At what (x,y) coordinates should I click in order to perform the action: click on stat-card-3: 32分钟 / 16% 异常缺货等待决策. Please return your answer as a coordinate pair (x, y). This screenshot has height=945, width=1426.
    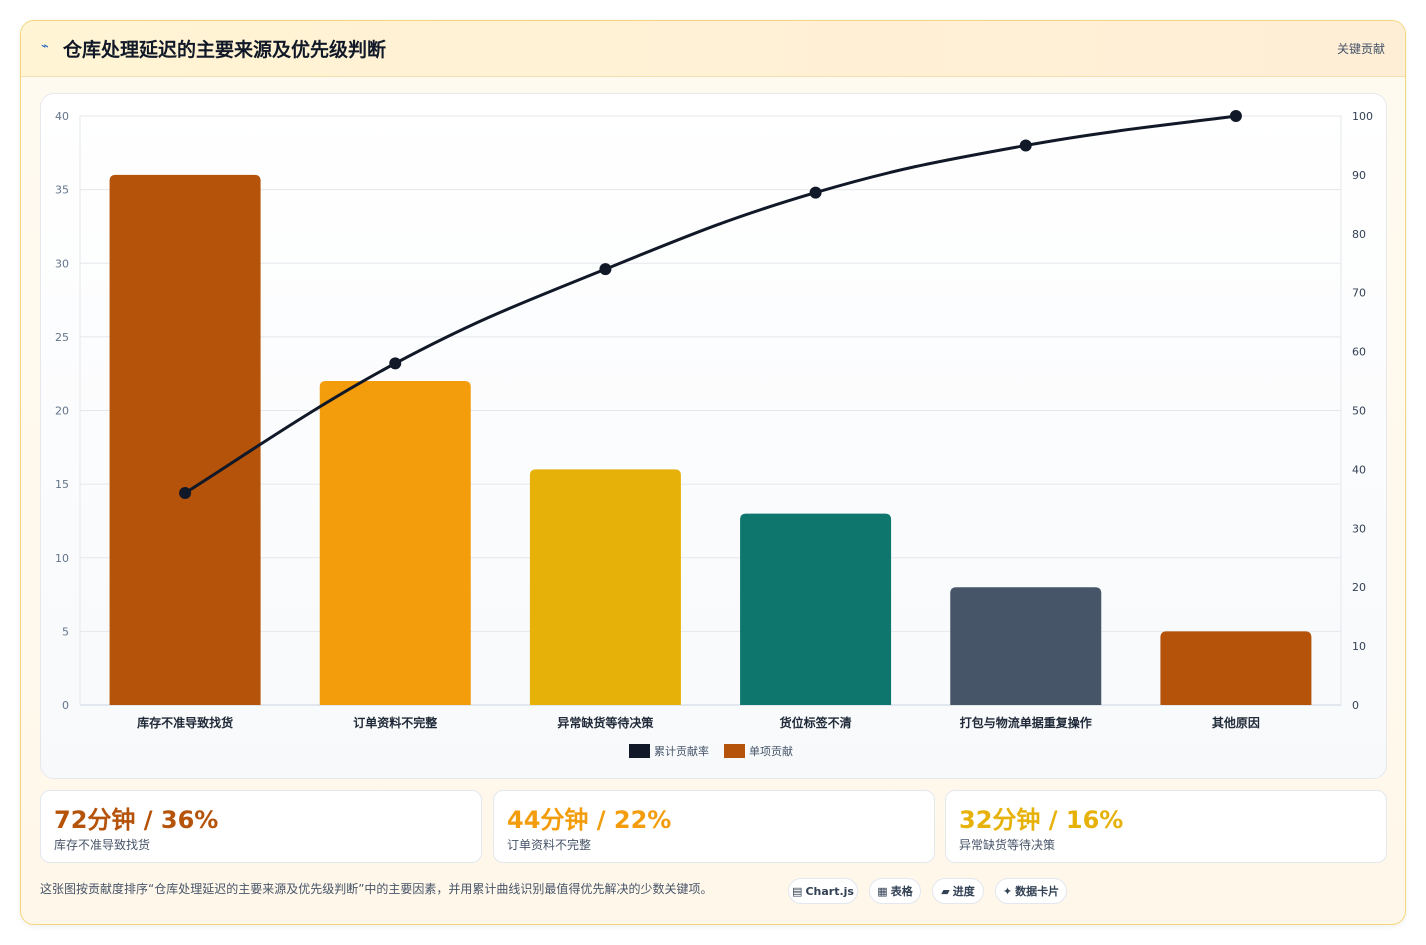
    Looking at the image, I should click on (1166, 826).